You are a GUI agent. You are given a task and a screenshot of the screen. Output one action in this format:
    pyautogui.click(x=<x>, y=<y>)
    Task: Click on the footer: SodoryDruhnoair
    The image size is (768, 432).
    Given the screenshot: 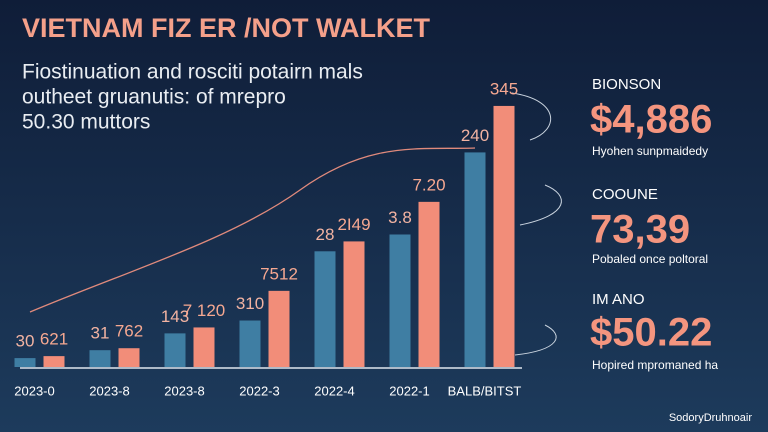 What is the action you would take?
    pyautogui.click(x=710, y=418)
    